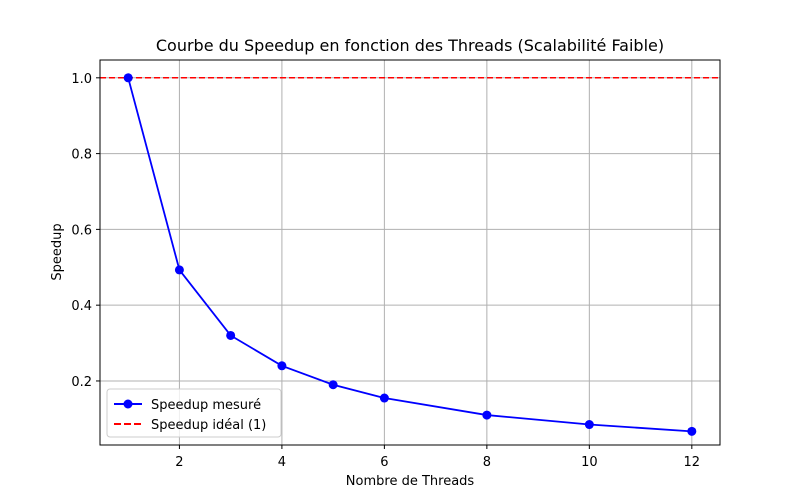  I want to click on y-axis-ticks: 0.2 0.4 0.6 0.8 1.0, so click(85, 231).